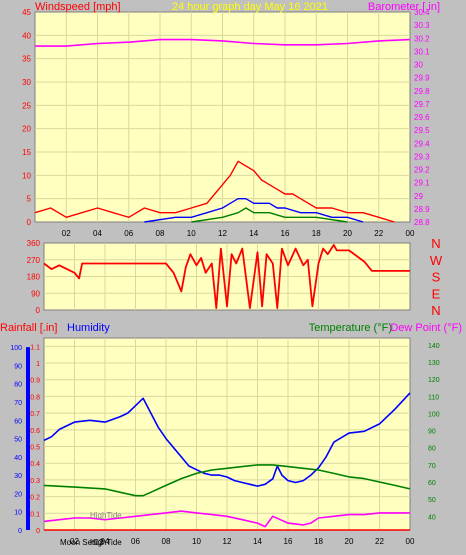  What do you see at coordinates (426, 328) in the screenshot?
I see `dewpoint-axis-label: Dew Point (°F)` at bounding box center [426, 328].